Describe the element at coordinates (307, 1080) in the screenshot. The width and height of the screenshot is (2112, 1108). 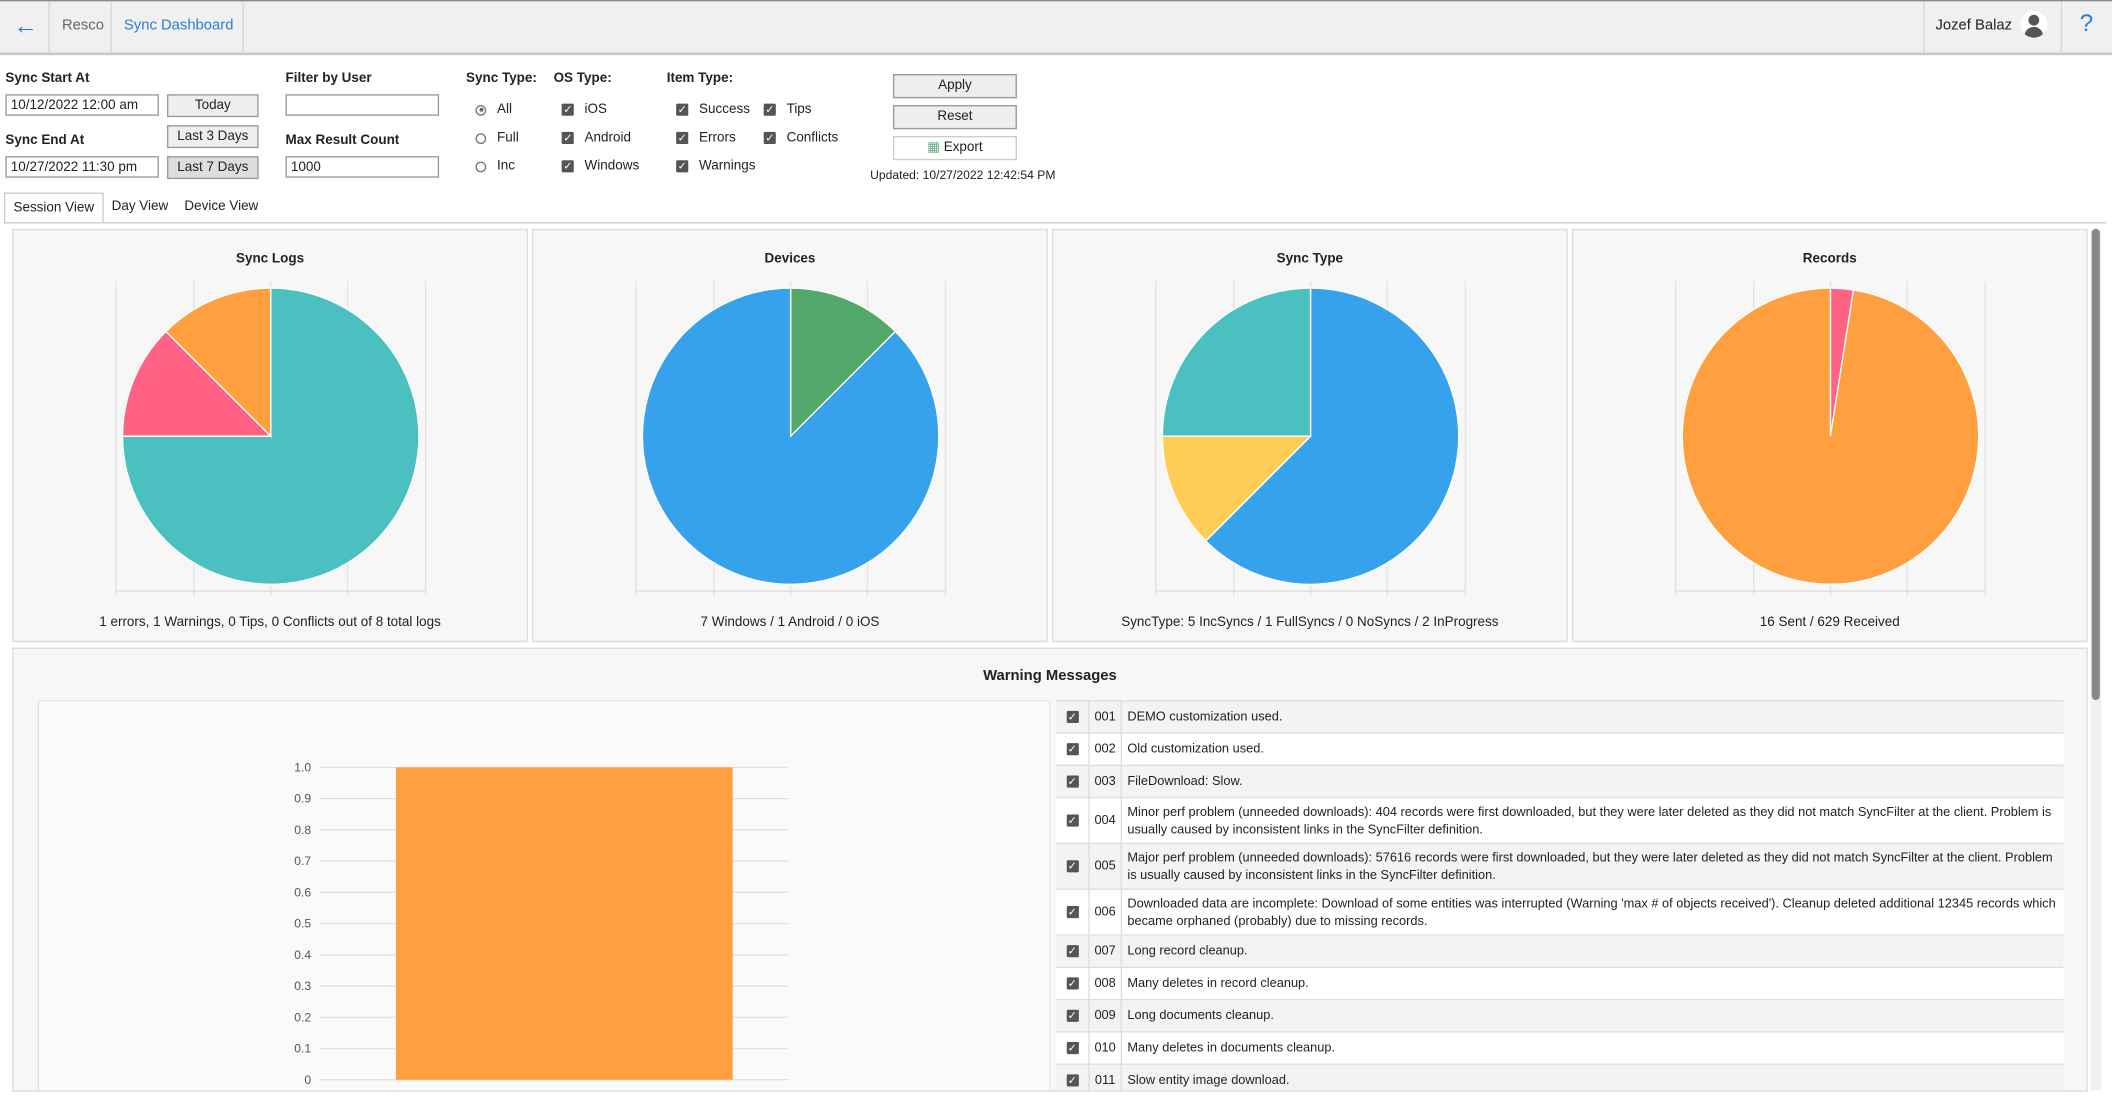
I see `y-tick-label: 0` at that location.